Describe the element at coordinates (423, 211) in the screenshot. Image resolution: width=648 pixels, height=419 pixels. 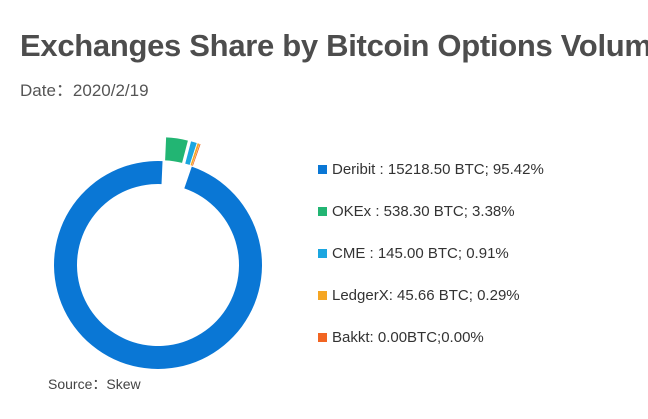
I see `legend-label: OKEx : 538.30 BTC; 3.38%` at that location.